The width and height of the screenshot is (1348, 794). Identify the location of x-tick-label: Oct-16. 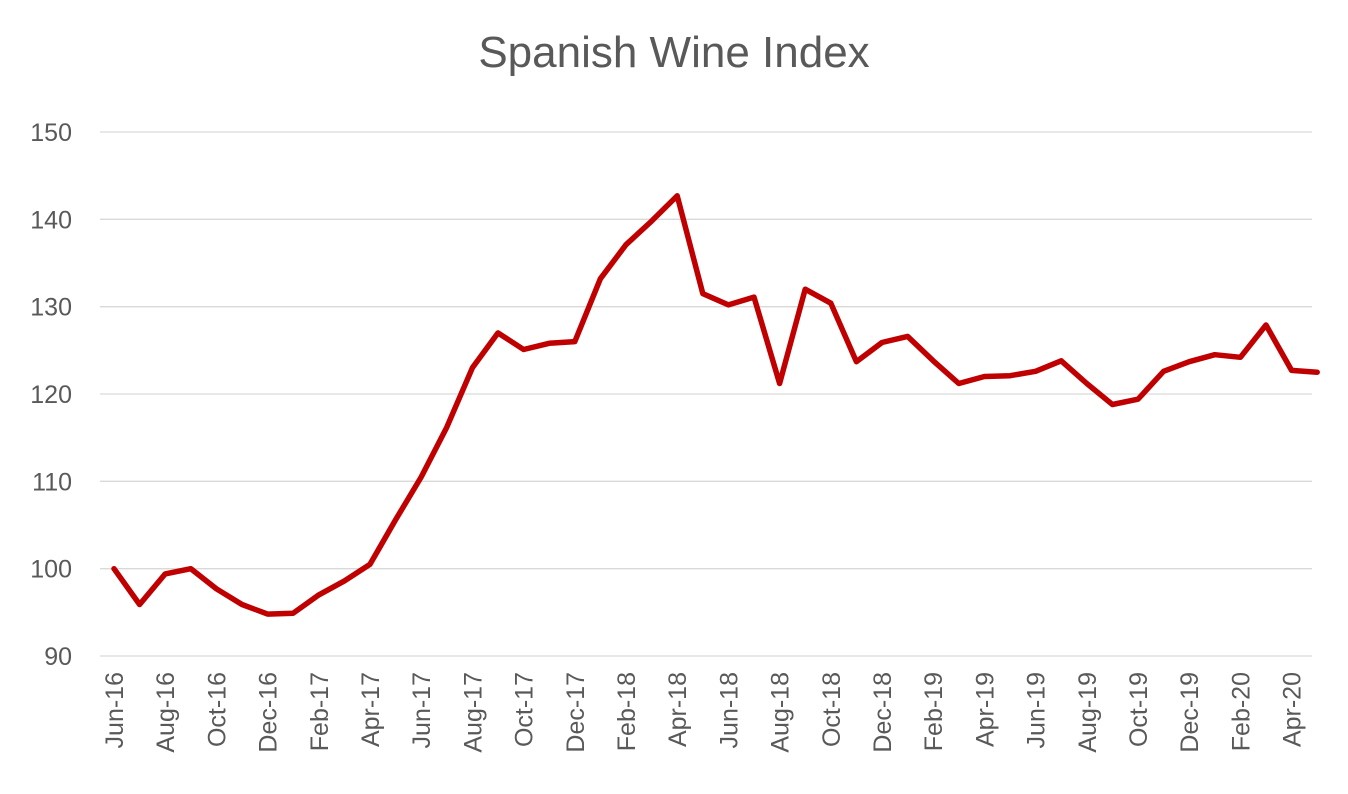
(217, 709).